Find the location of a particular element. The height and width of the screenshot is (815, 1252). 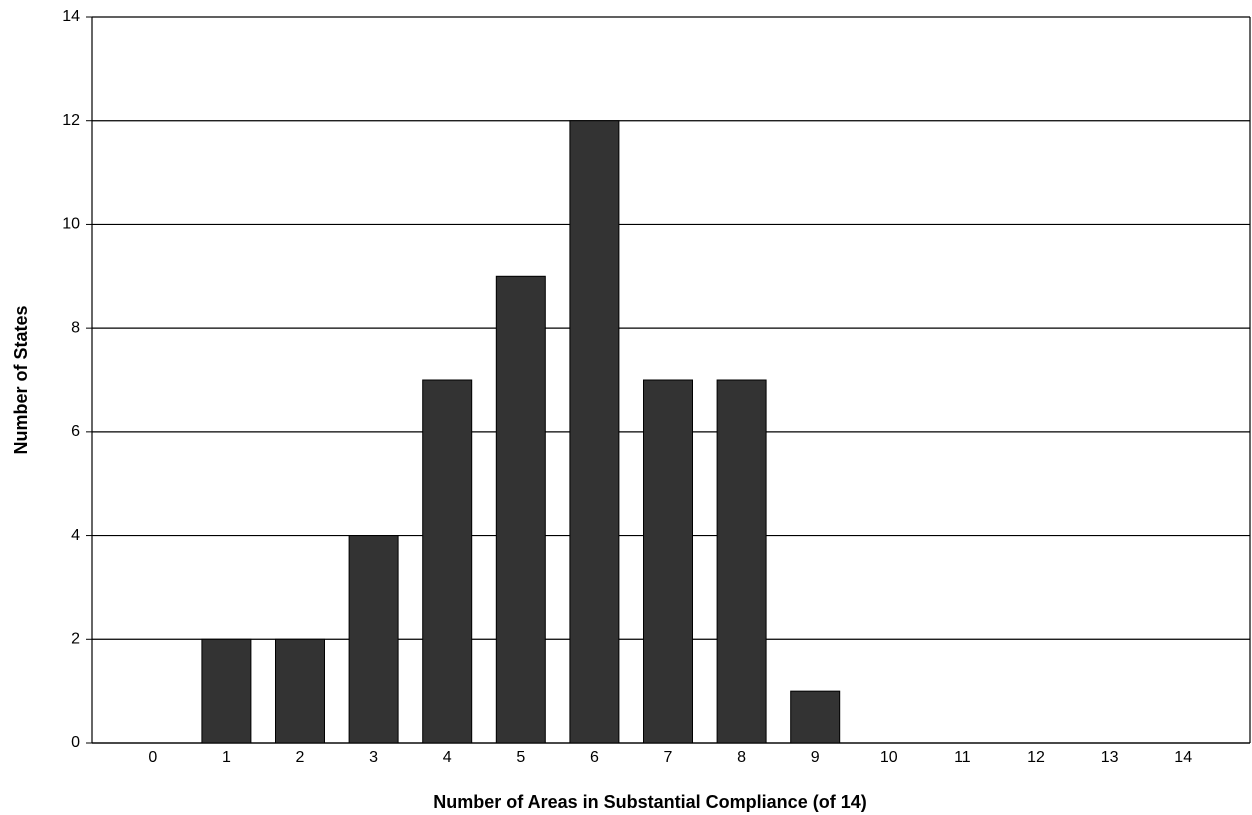

x-tick-label: 4 is located at coordinates (447, 757).